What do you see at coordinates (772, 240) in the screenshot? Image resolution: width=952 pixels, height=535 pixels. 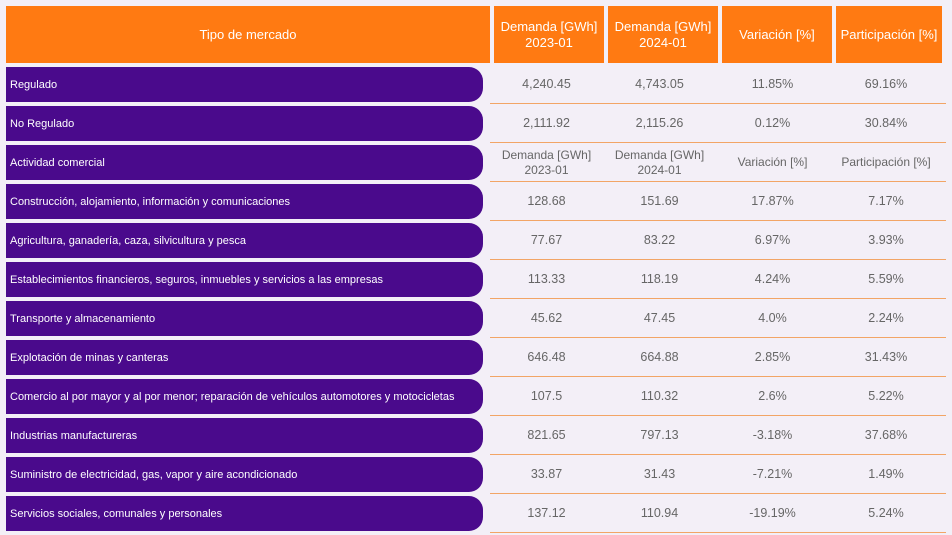 I see `cell-variacion: 6.97%` at bounding box center [772, 240].